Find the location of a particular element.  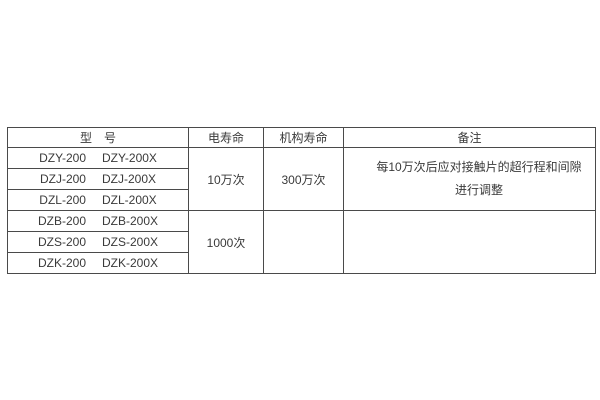

model-name: DZY-200 is located at coordinates (62, 158).